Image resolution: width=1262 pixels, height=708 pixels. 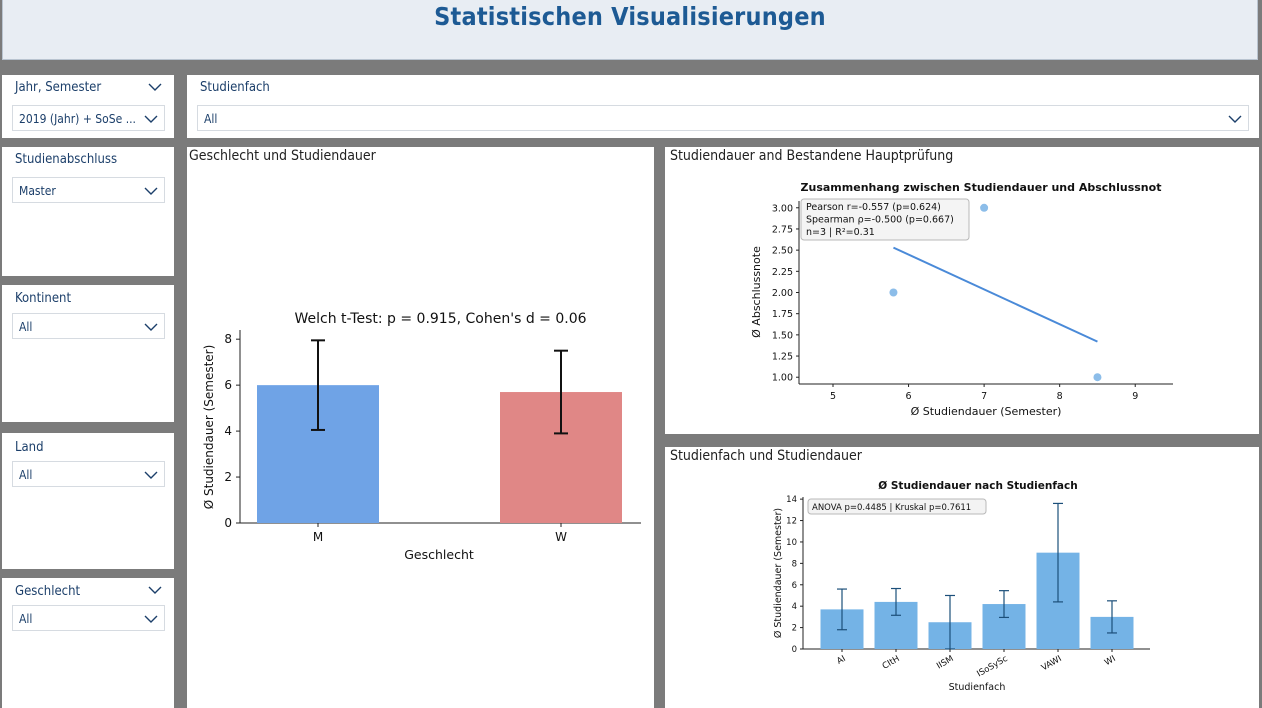 I want to click on x-tick-label: VAWI, so click(x=1052, y=663).